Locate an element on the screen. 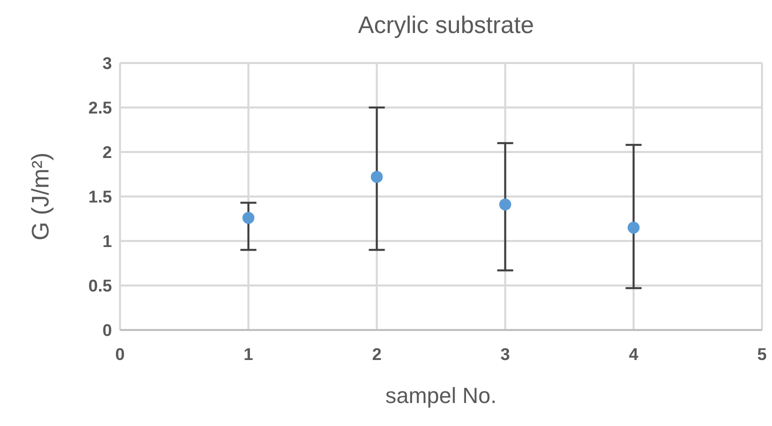 The width and height of the screenshot is (772, 426). y-tick-label: 2.5 is located at coordinates (100, 108).